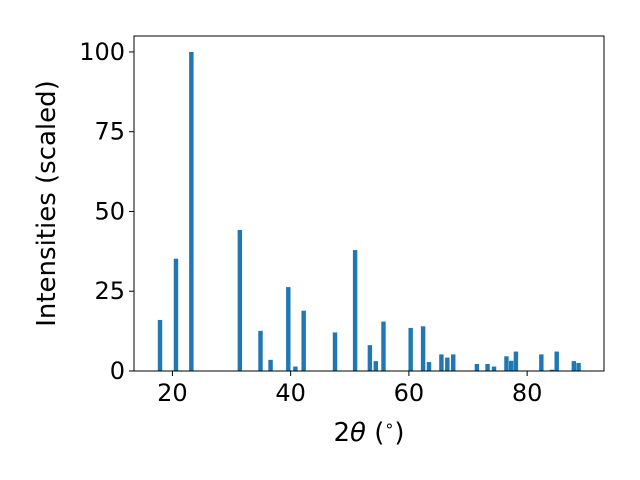 The image size is (640, 480). I want to click on y-axis-label: Intensities (scaled), so click(47, 203).